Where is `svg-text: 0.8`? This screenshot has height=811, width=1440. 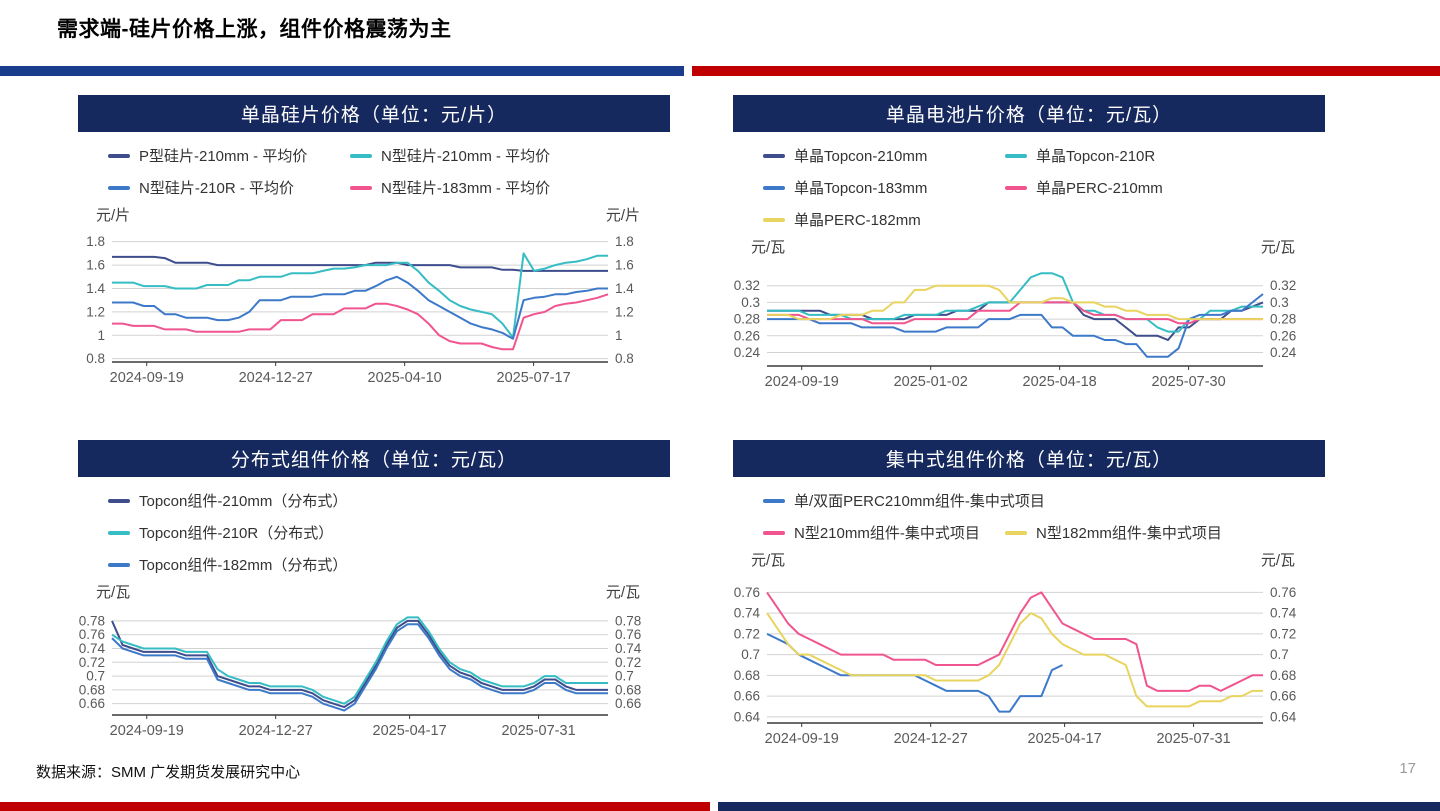
svg-text: 0.8 is located at coordinates (95, 358).